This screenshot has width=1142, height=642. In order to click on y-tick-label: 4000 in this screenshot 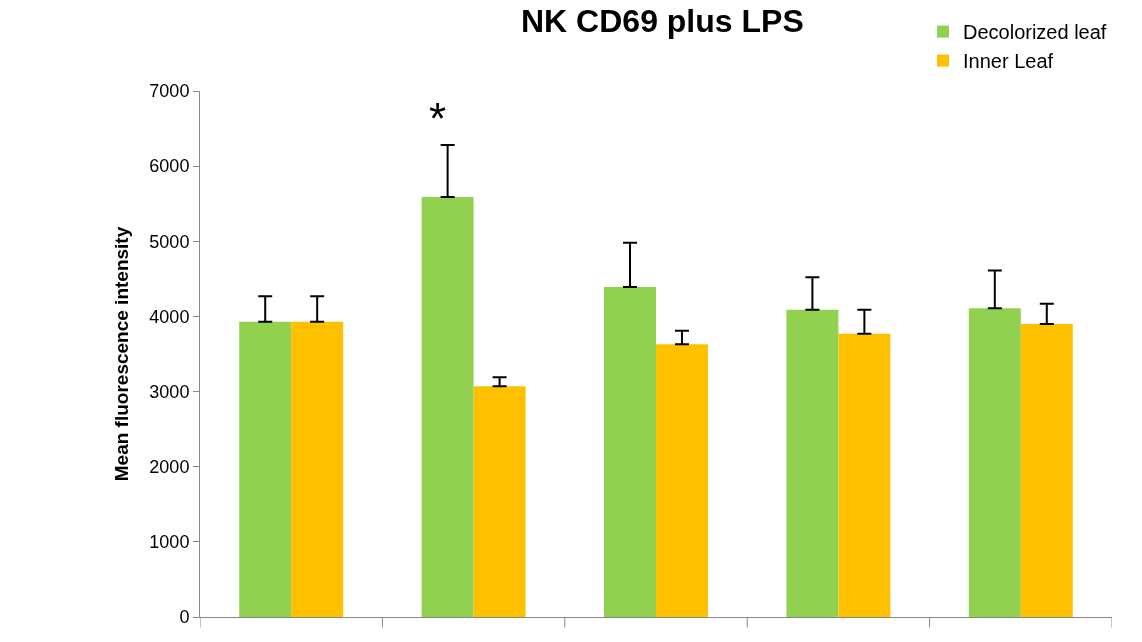, I will do `click(169, 316)`.